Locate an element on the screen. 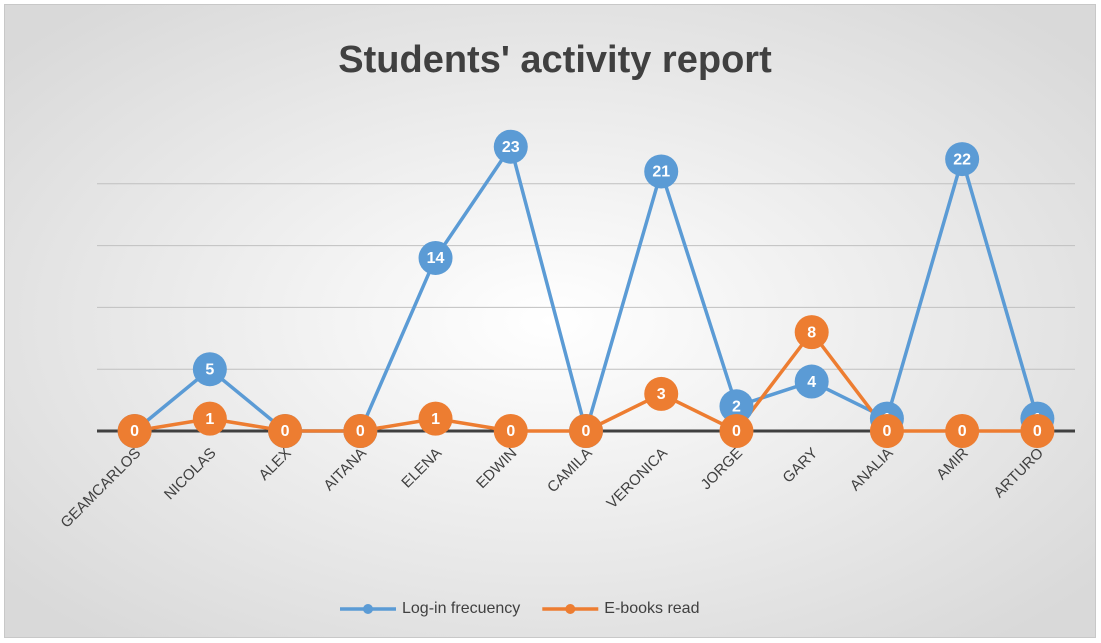  legend-label: Log-in frecuency is located at coordinates (461, 608).